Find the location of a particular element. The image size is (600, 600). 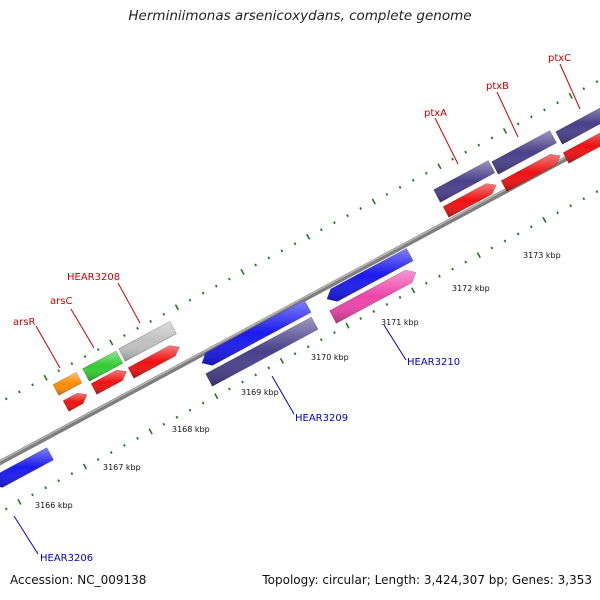

gene-label-ptxB: ptxB is located at coordinates (497, 86).